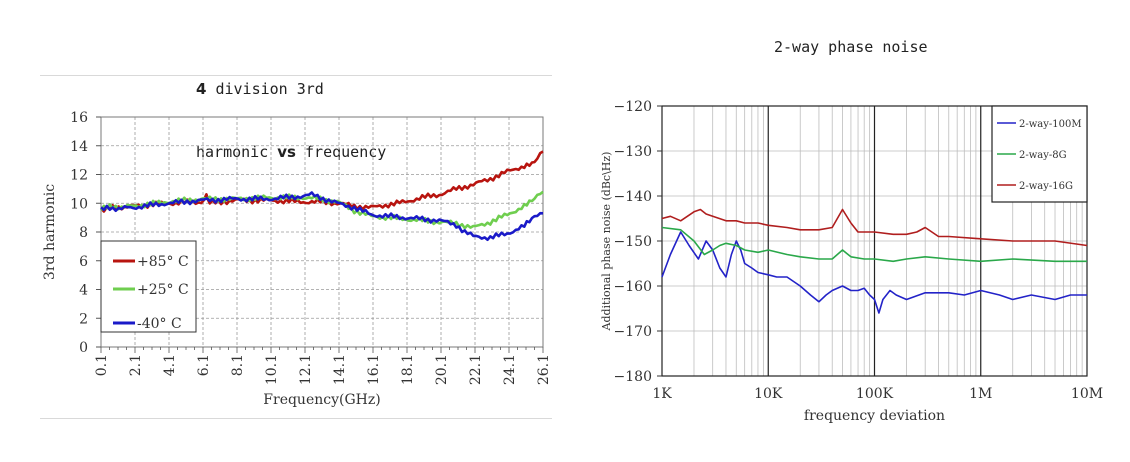 This screenshot has height=462, width=1130. What do you see at coordinates (79, 176) in the screenshot?
I see `y-tick-label: 12` at bounding box center [79, 176].